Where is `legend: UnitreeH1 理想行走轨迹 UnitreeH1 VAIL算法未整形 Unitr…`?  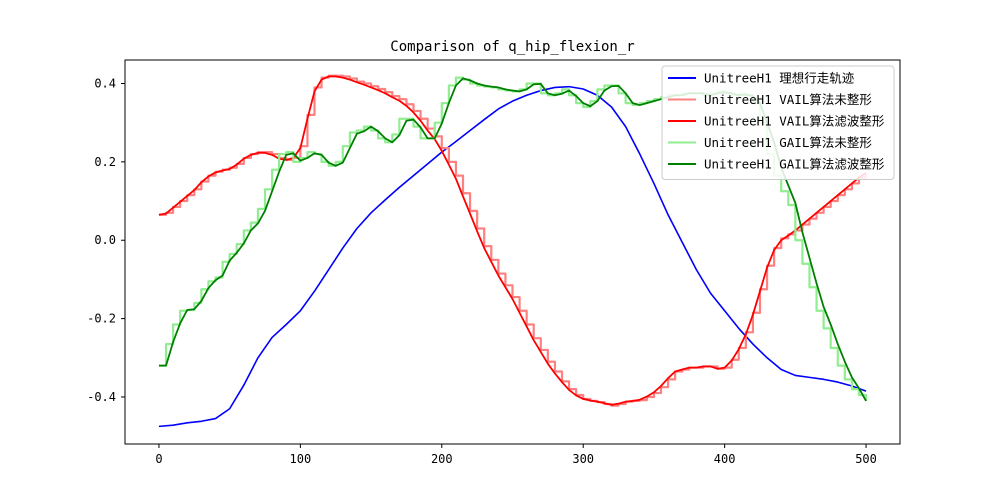 legend: UnitreeH1 理想行走轨迹 UnitreeH1 VAIL算法未整形 Unitr… is located at coordinates (778, 122).